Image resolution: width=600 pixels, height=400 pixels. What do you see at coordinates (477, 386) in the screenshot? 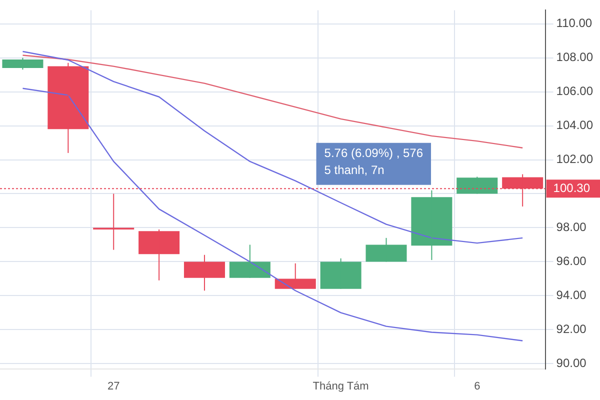
I see `x-tick-label: 6` at bounding box center [477, 386].